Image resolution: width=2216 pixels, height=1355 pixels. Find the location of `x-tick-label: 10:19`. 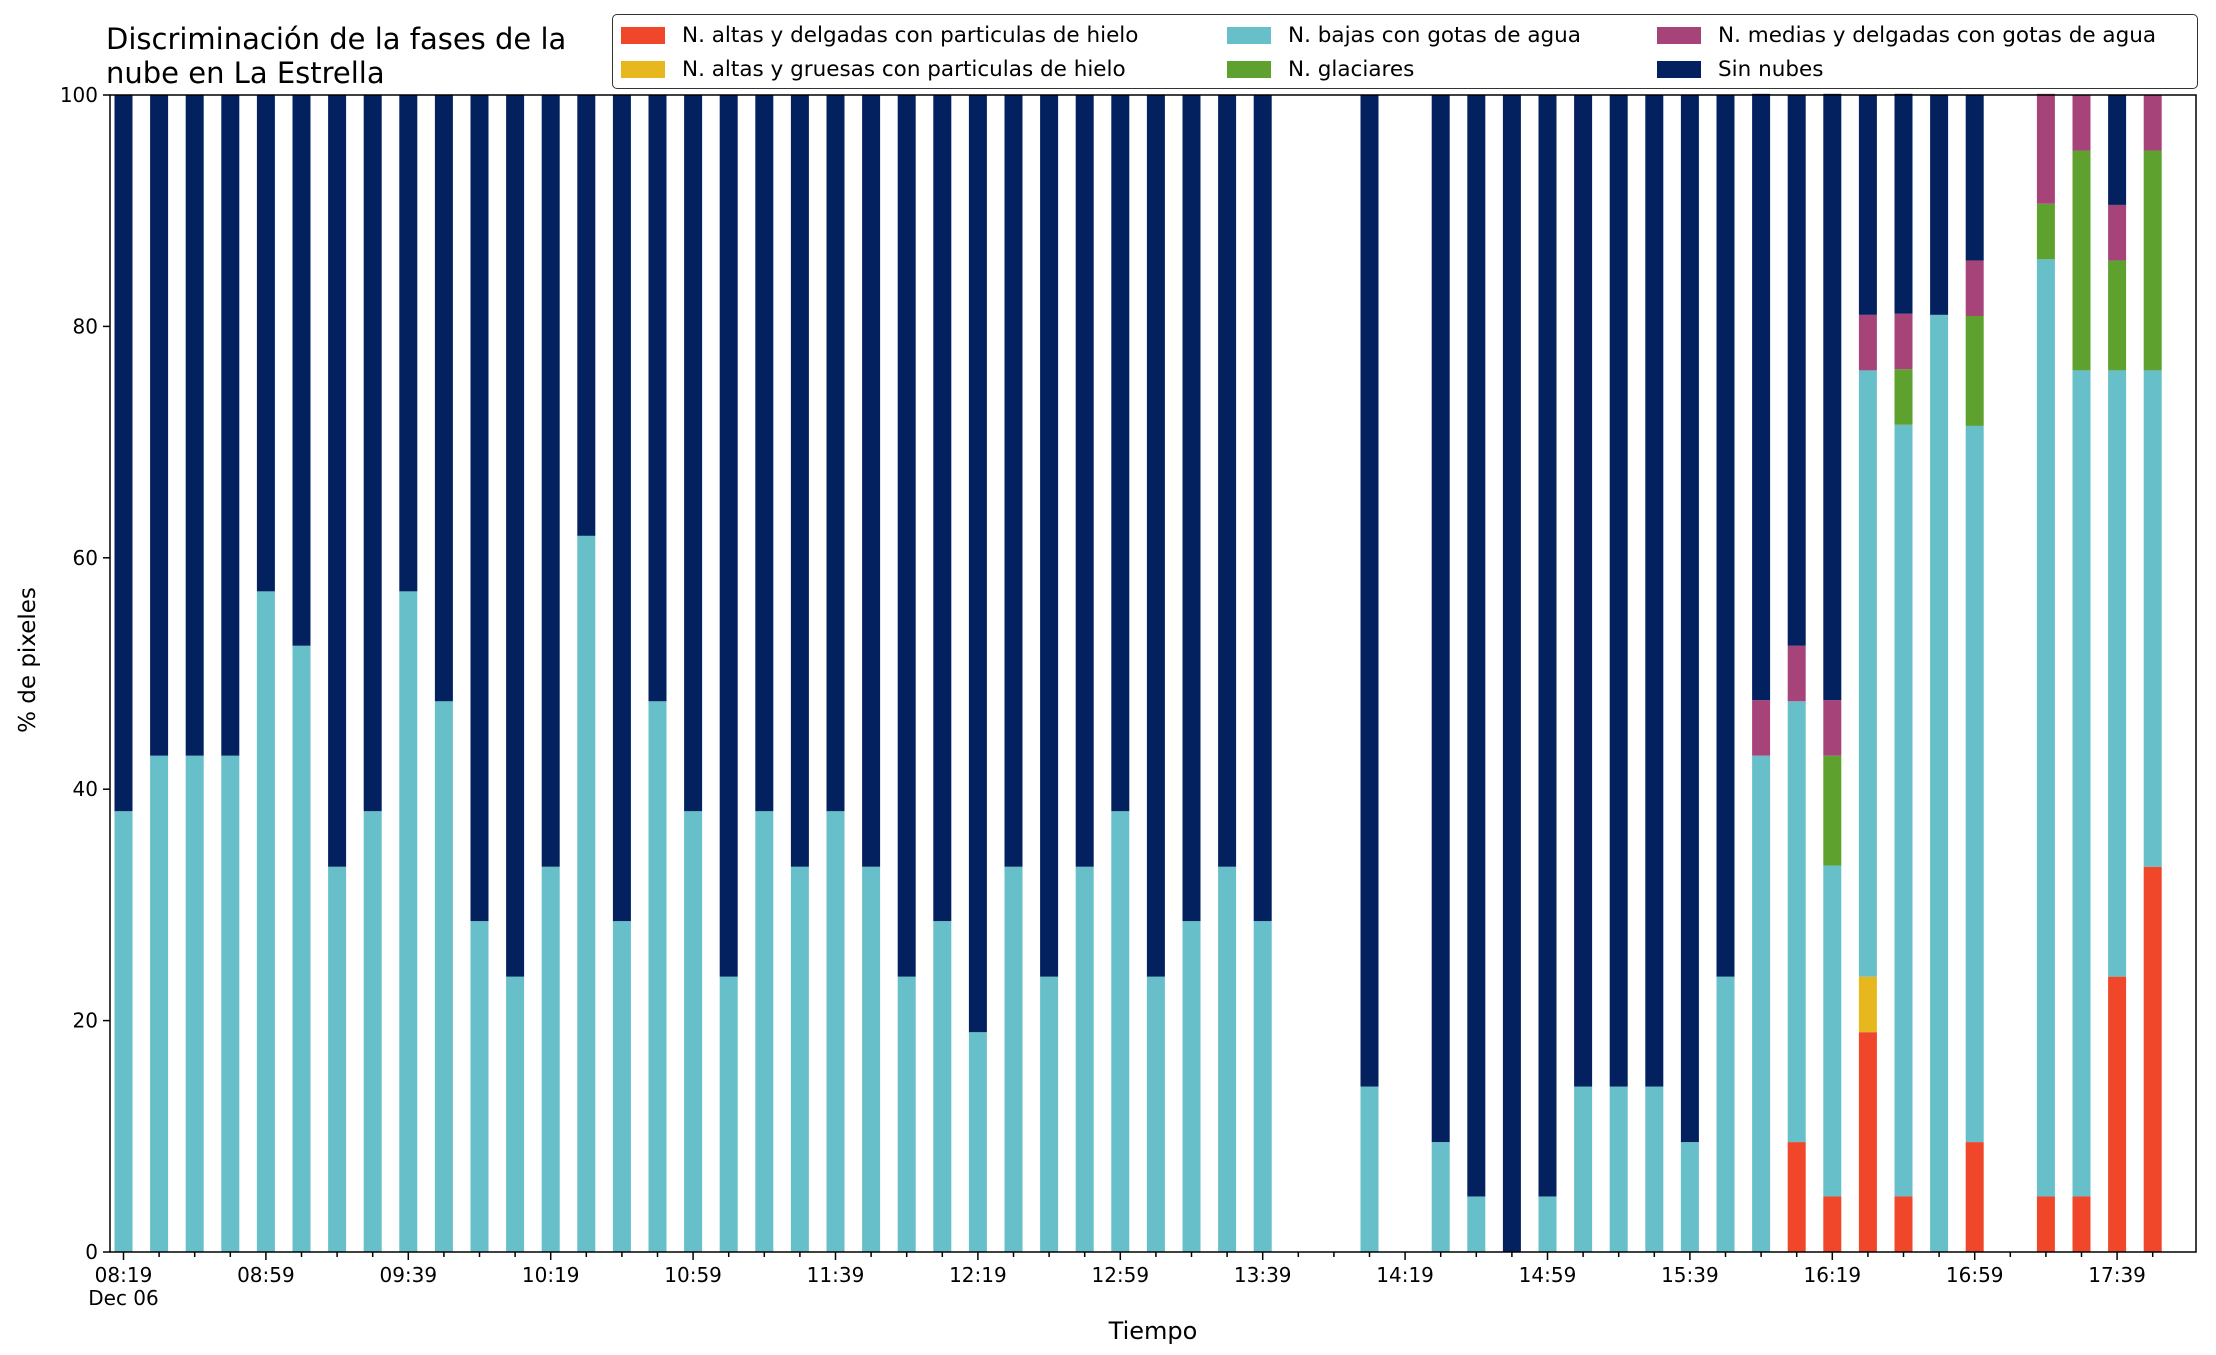

x-tick-label: 10:19 is located at coordinates (551, 1275).